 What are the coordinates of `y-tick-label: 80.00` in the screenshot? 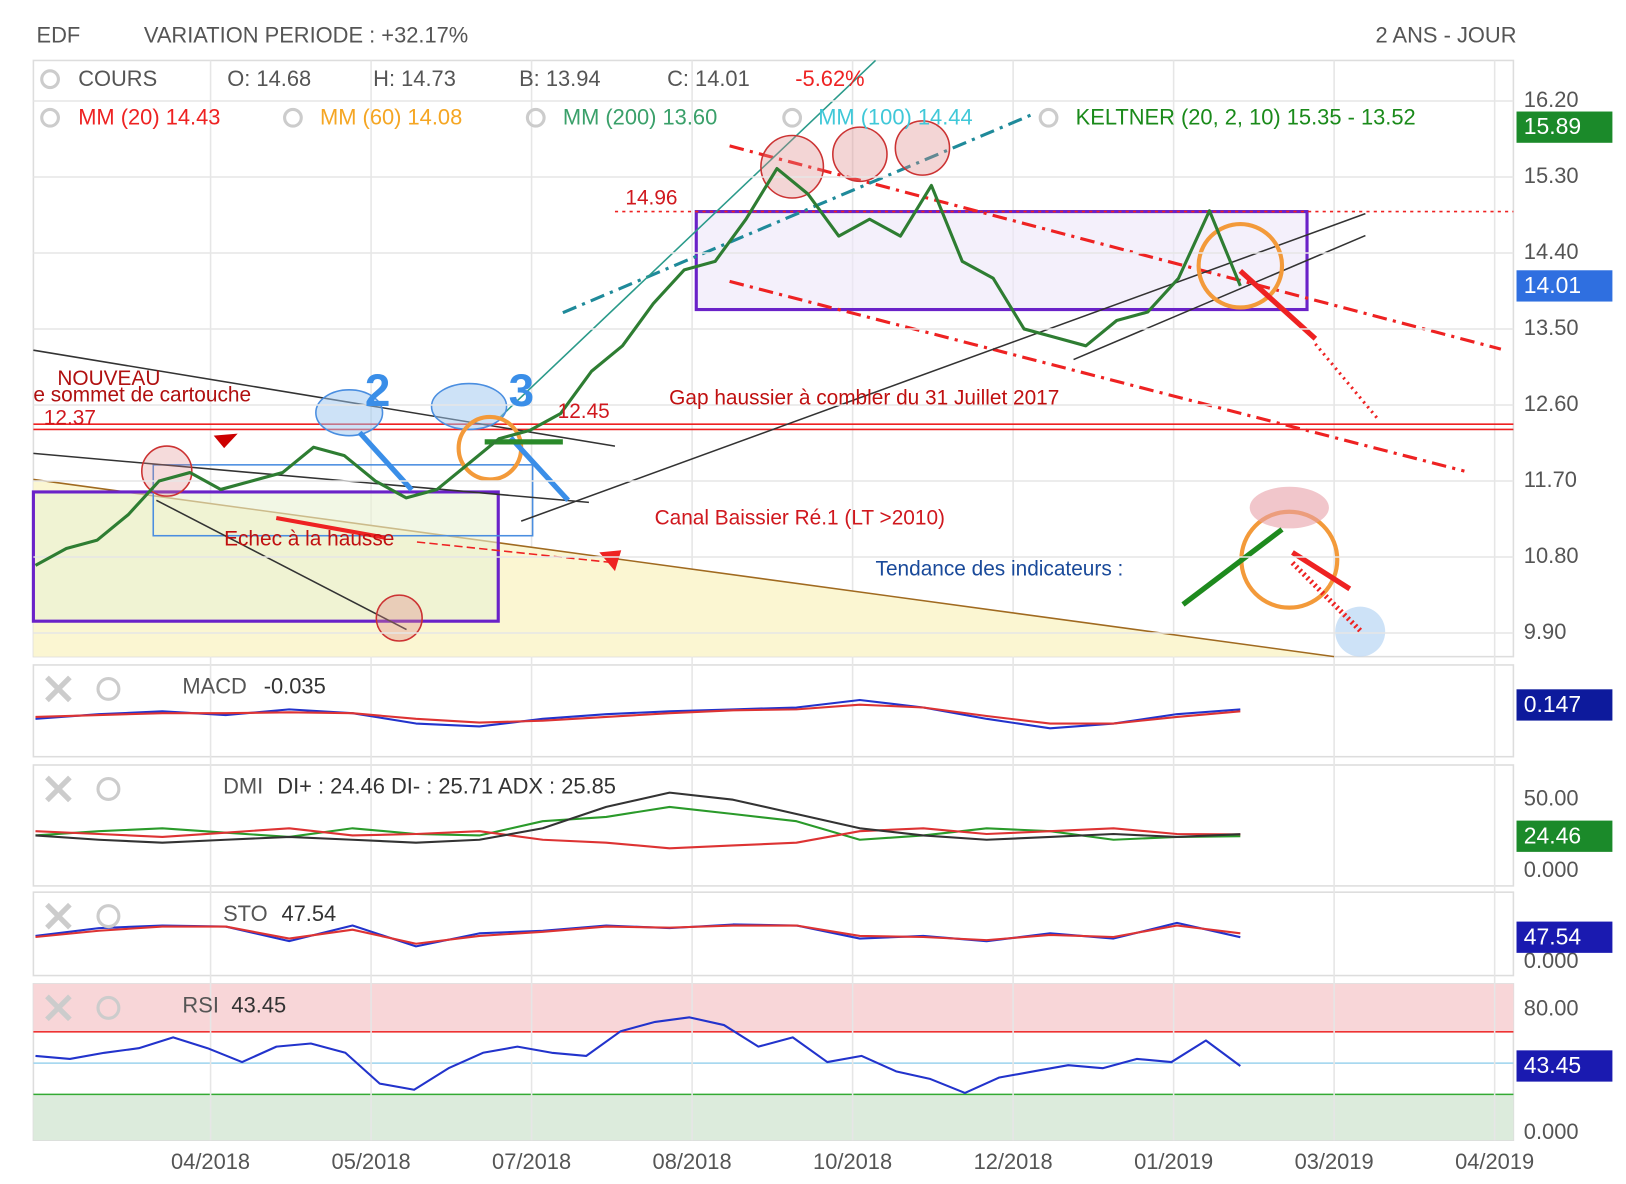 It's located at (1551, 1007).